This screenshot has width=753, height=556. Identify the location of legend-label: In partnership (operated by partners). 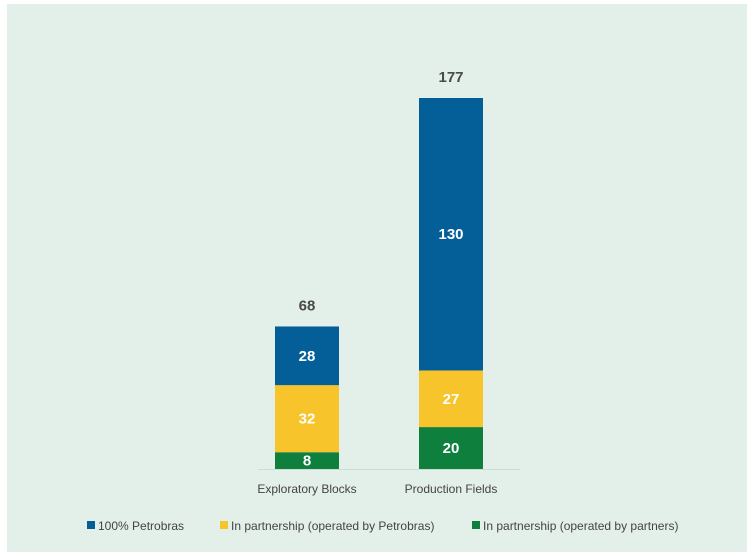
(580, 526).